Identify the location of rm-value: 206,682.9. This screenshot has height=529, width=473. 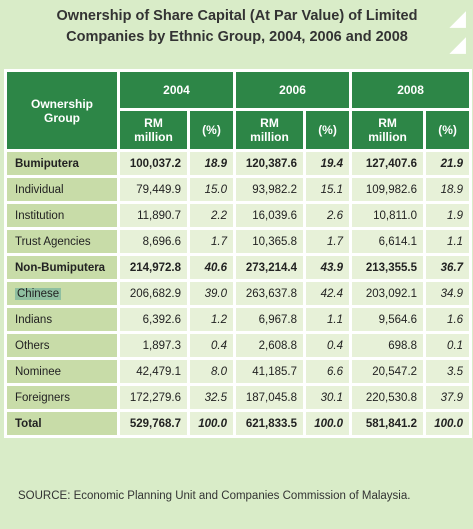
(153, 293).